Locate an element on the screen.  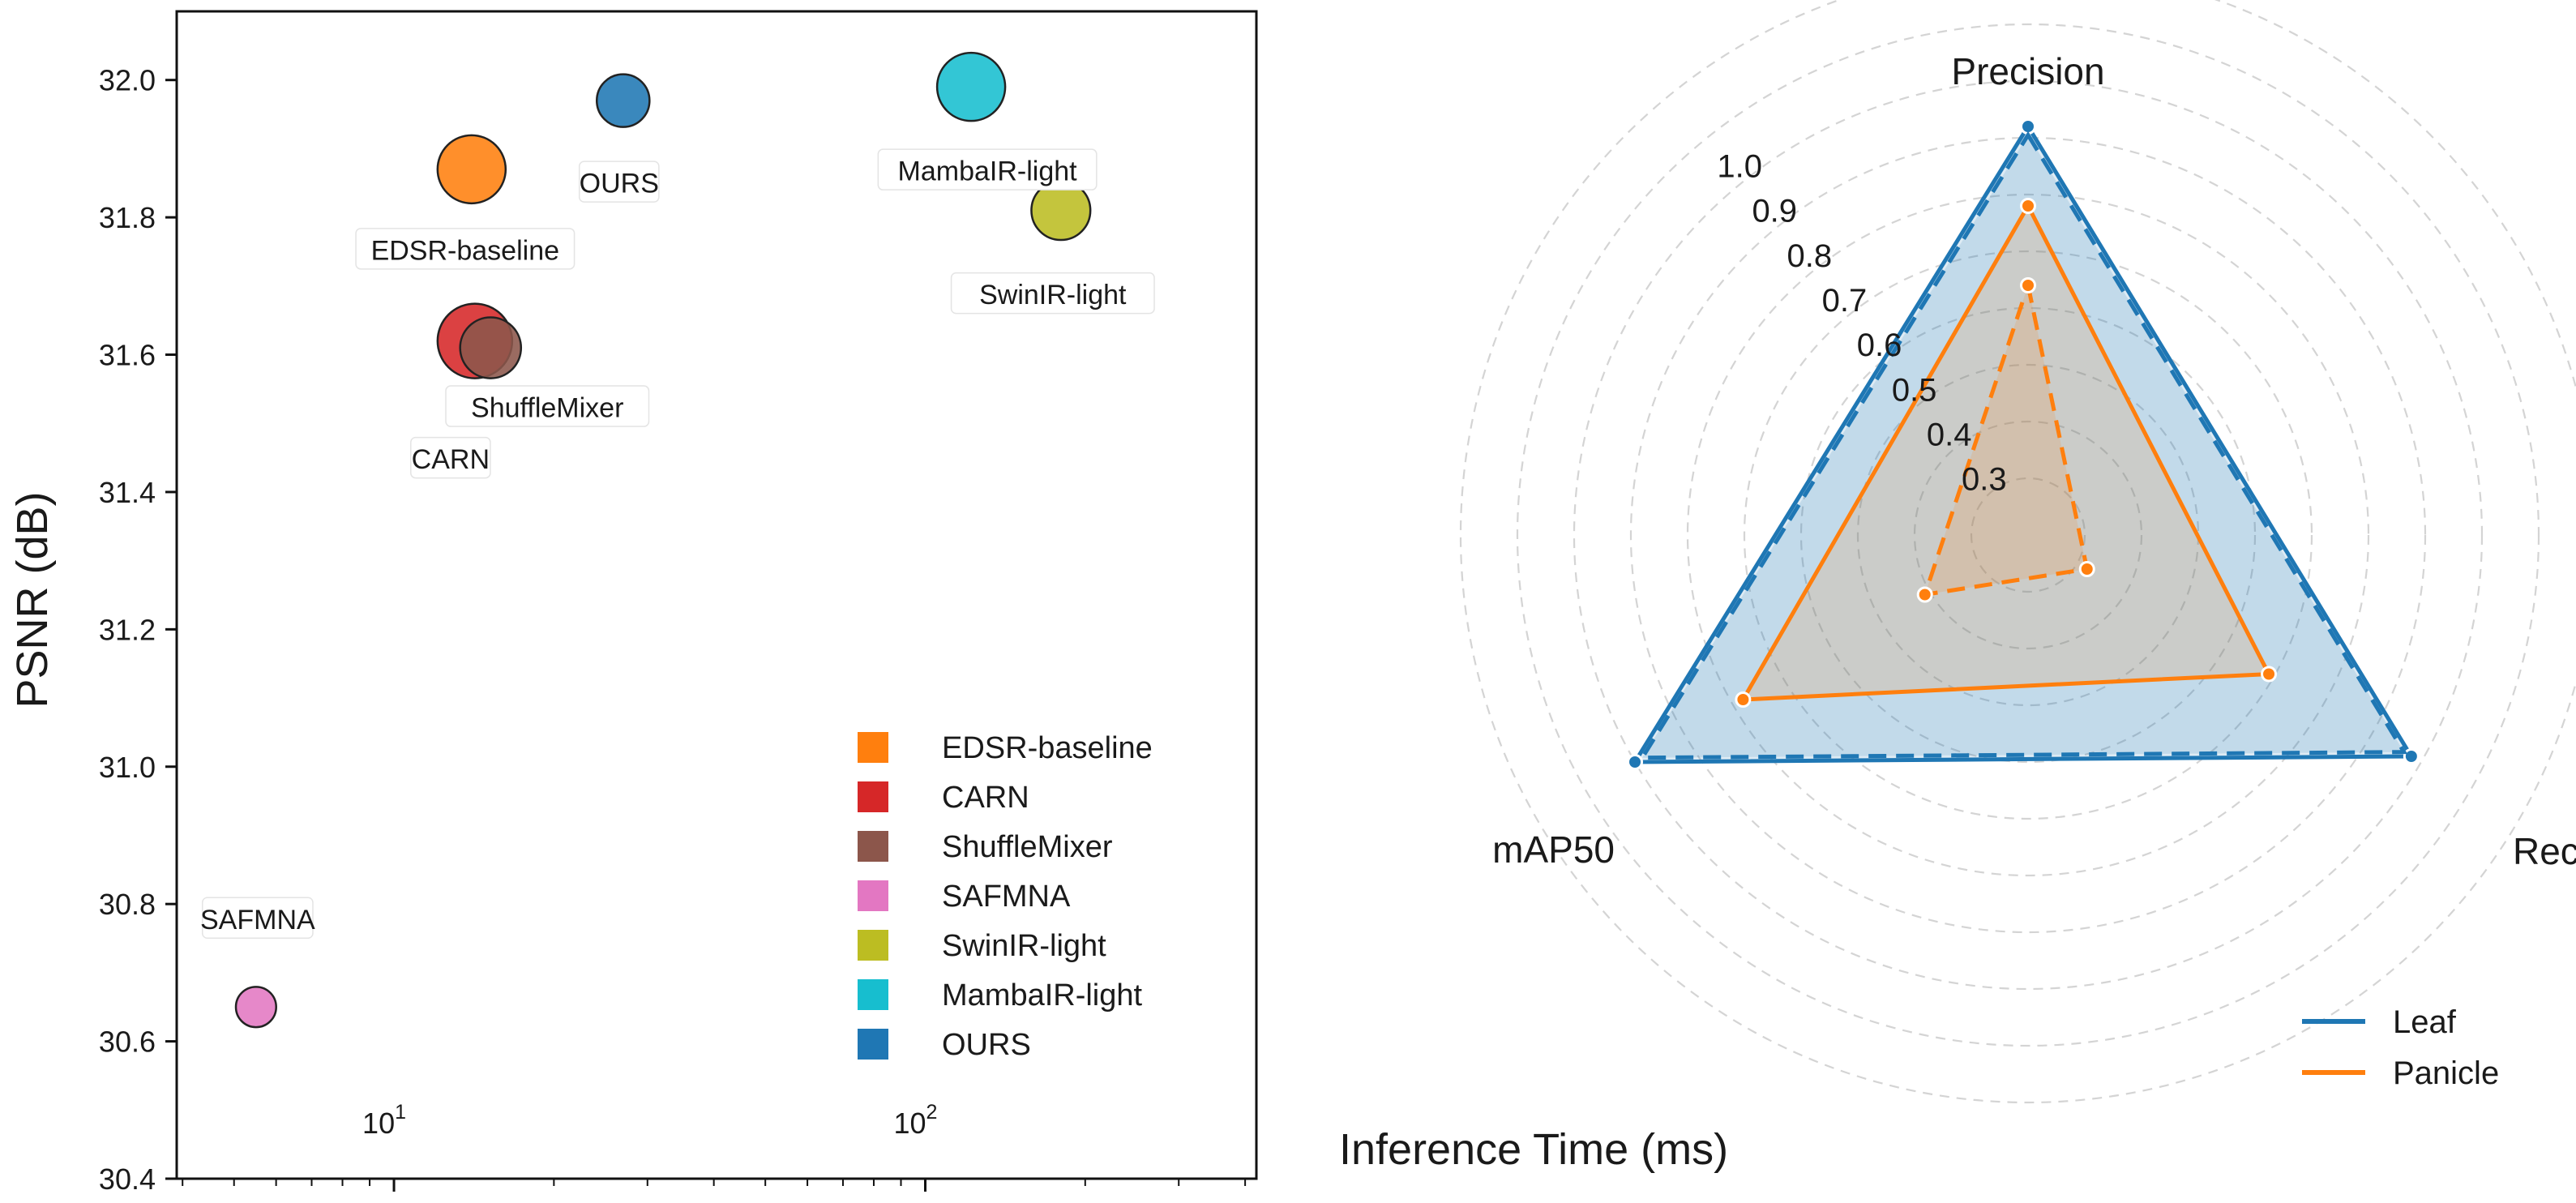
point-label: OURS is located at coordinates (619, 184).